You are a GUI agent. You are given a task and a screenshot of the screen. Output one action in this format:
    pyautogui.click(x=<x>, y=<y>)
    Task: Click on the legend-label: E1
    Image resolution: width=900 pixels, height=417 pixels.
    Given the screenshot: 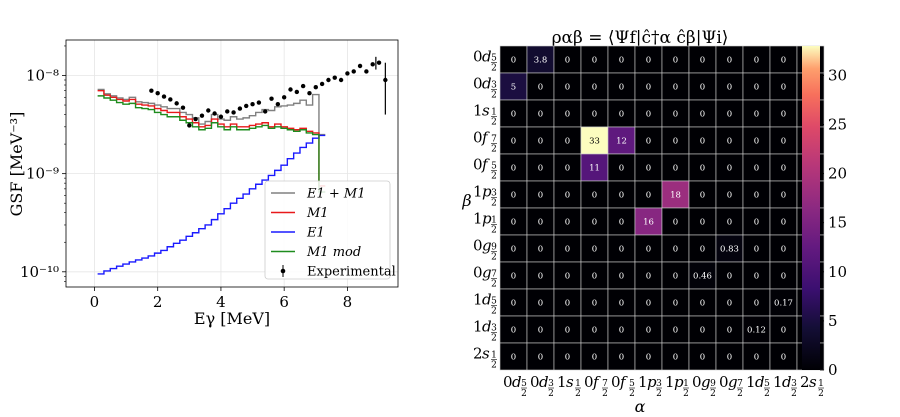 What is the action you would take?
    pyautogui.click(x=315, y=233)
    